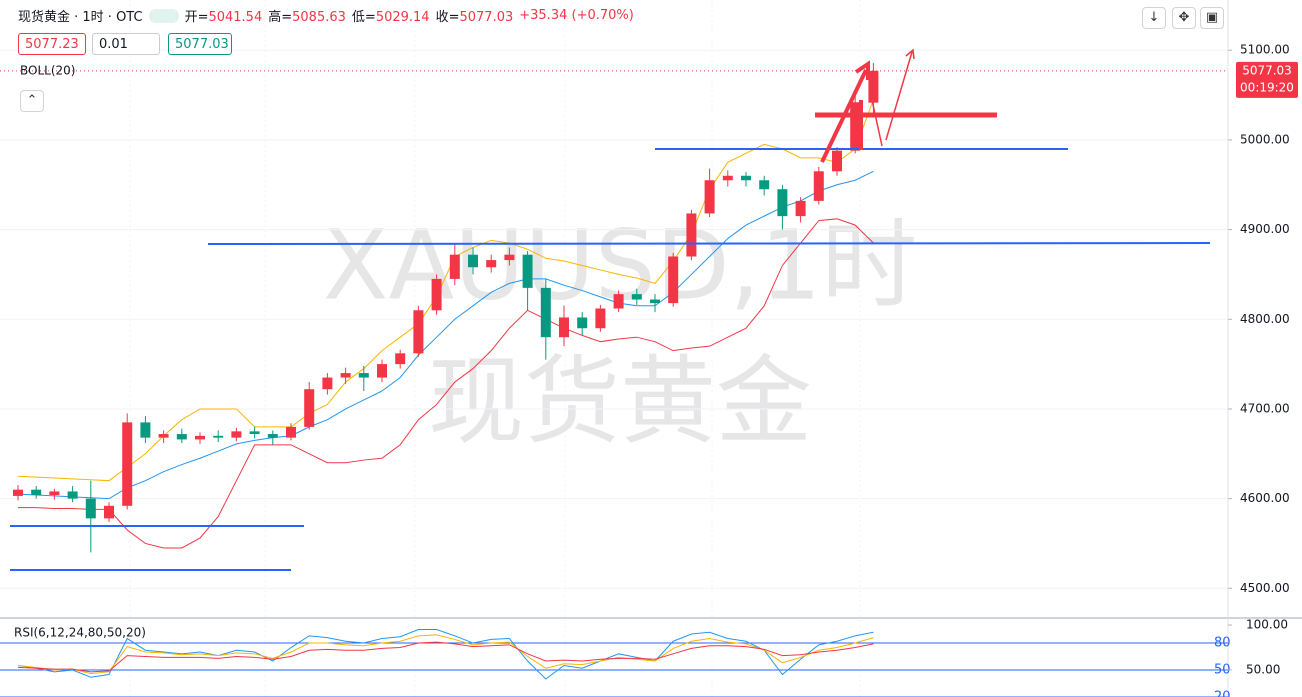  I want to click on quantity: 0.01, so click(126, 44).